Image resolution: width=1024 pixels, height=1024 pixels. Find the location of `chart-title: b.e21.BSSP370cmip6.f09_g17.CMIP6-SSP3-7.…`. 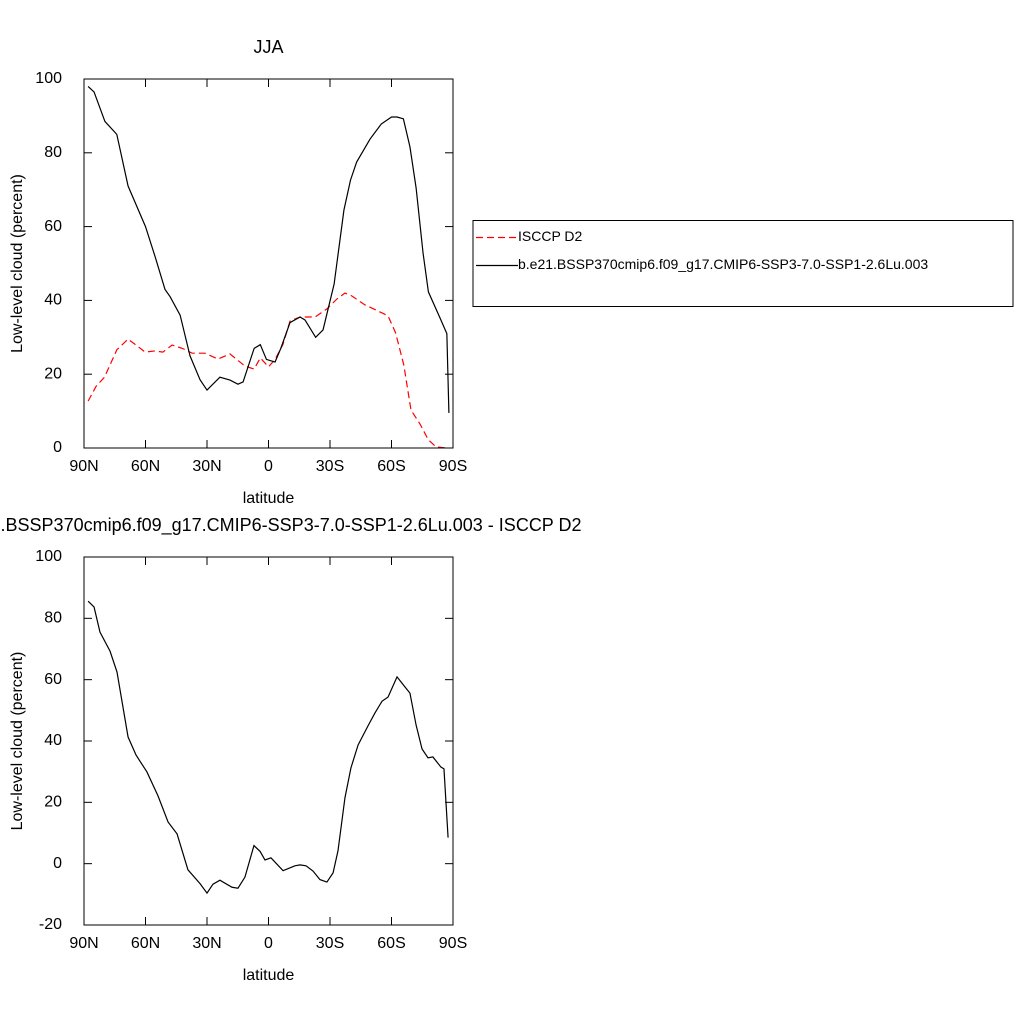

chart-title: b.e21.BSSP370cmip6.f09_g17.CMIP6-SSP3-7.… is located at coordinates (291, 525).